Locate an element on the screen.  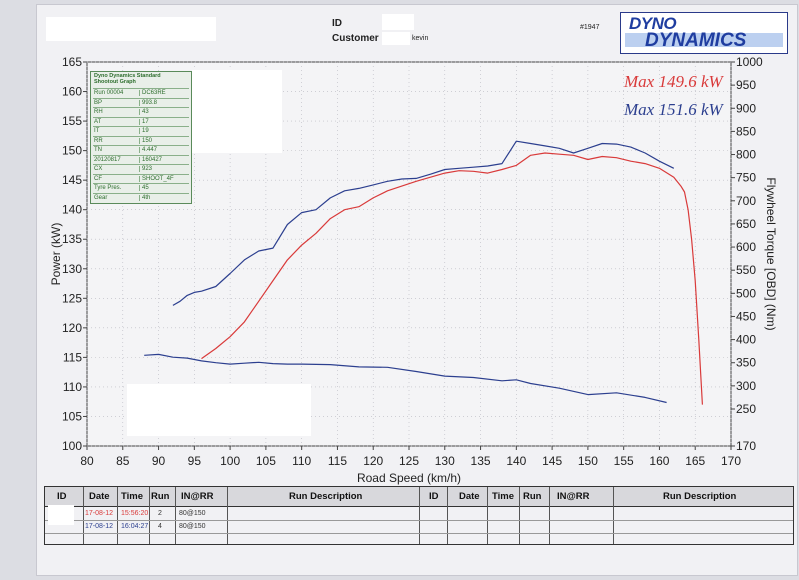
x-tick-label: 100 is located at coordinates (230, 461).